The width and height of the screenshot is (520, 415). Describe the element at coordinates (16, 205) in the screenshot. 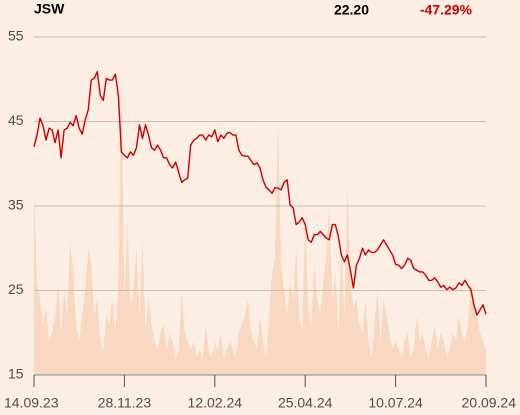

I see `y-tick-label: 35` at that location.